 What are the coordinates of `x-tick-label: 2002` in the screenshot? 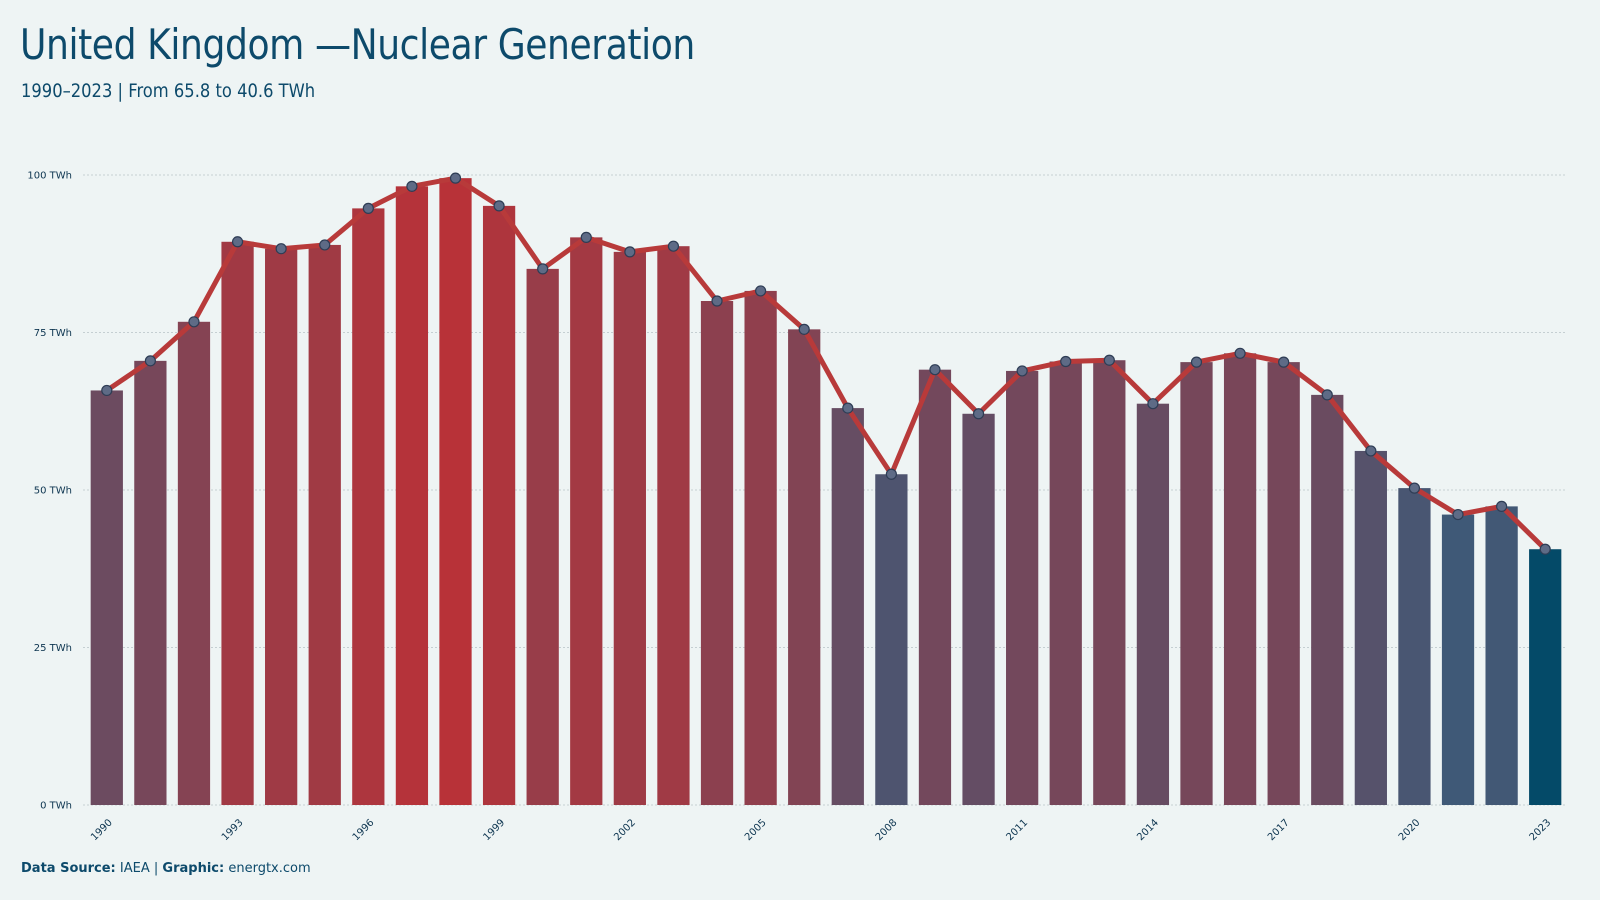 It's located at (625, 830).